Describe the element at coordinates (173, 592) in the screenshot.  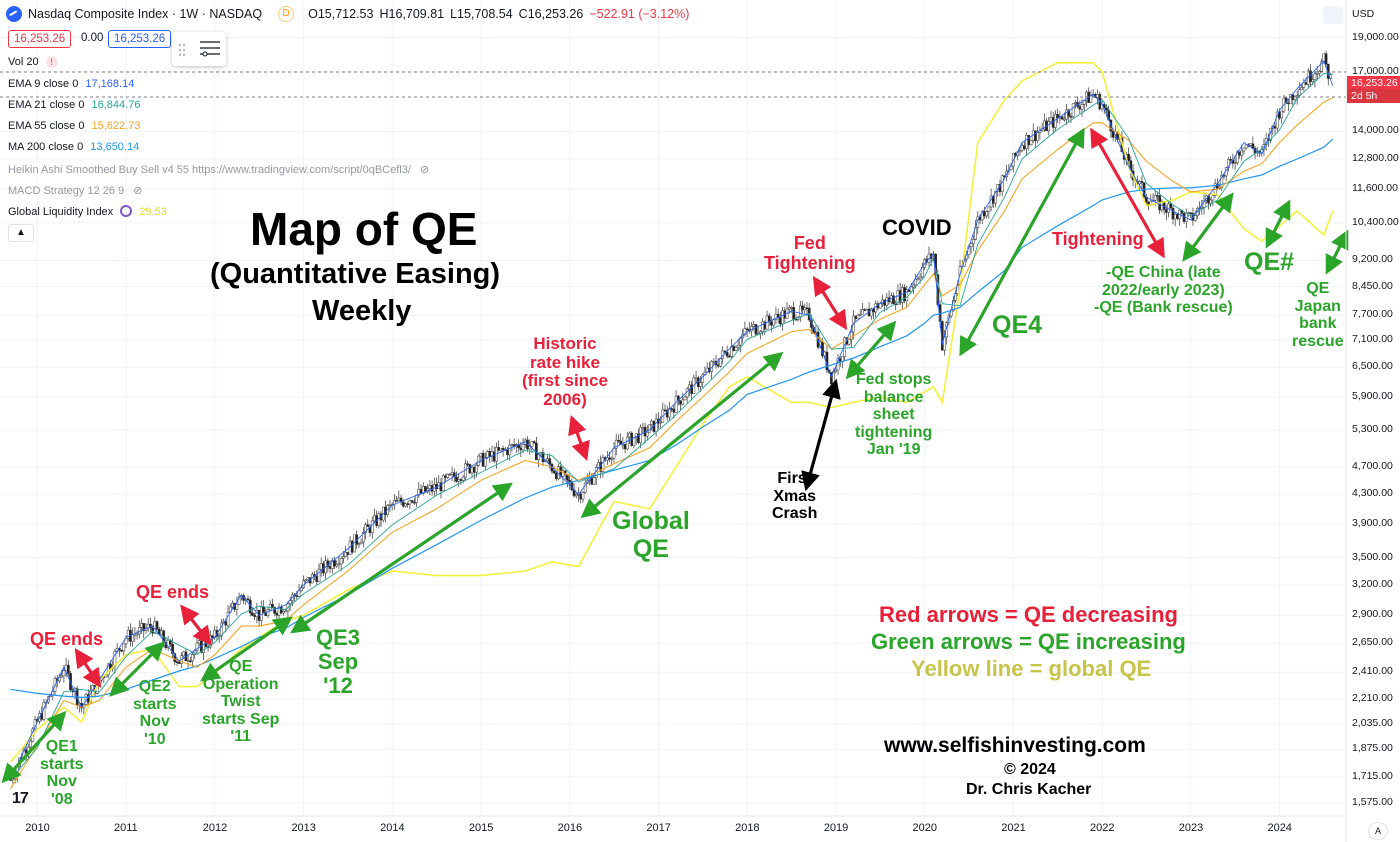
I see `annotation-qe-ends-2: QE ends` at that location.